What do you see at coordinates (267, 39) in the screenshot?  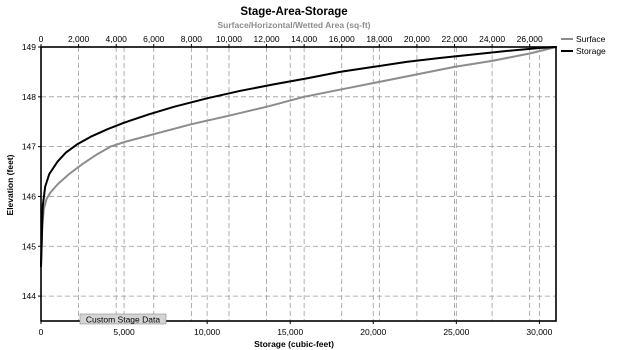 I see `x2-tick-label: 12,000` at bounding box center [267, 39].